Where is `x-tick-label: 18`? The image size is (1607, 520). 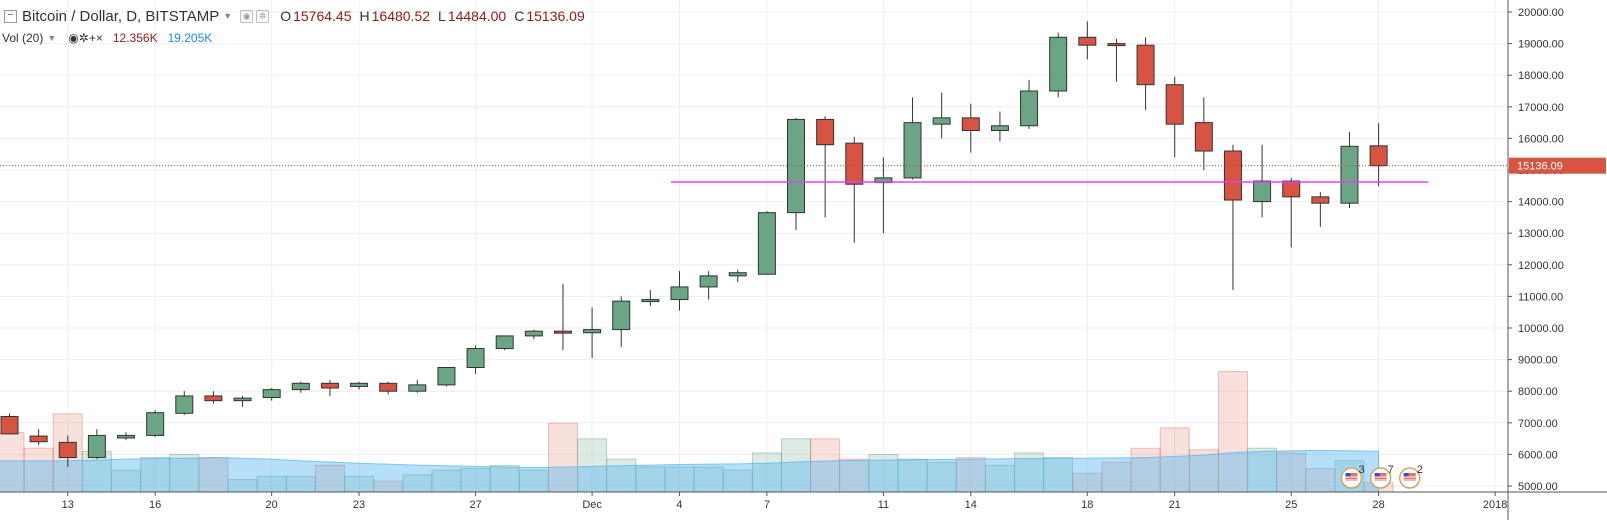 x-tick-label: 18 is located at coordinates (1087, 505).